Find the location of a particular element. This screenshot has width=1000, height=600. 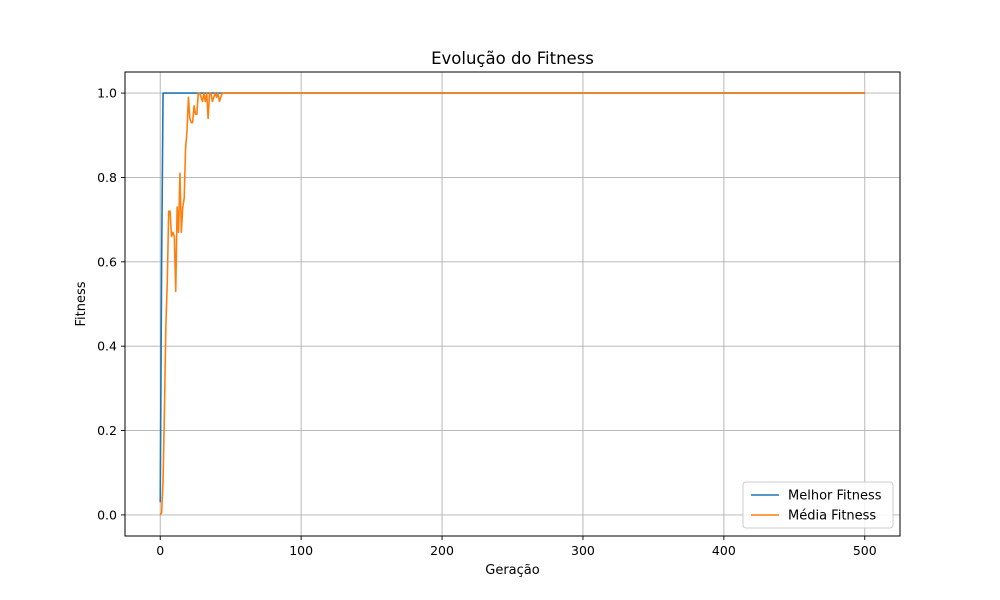

y-tick-label: 0.8 is located at coordinates (107, 177).